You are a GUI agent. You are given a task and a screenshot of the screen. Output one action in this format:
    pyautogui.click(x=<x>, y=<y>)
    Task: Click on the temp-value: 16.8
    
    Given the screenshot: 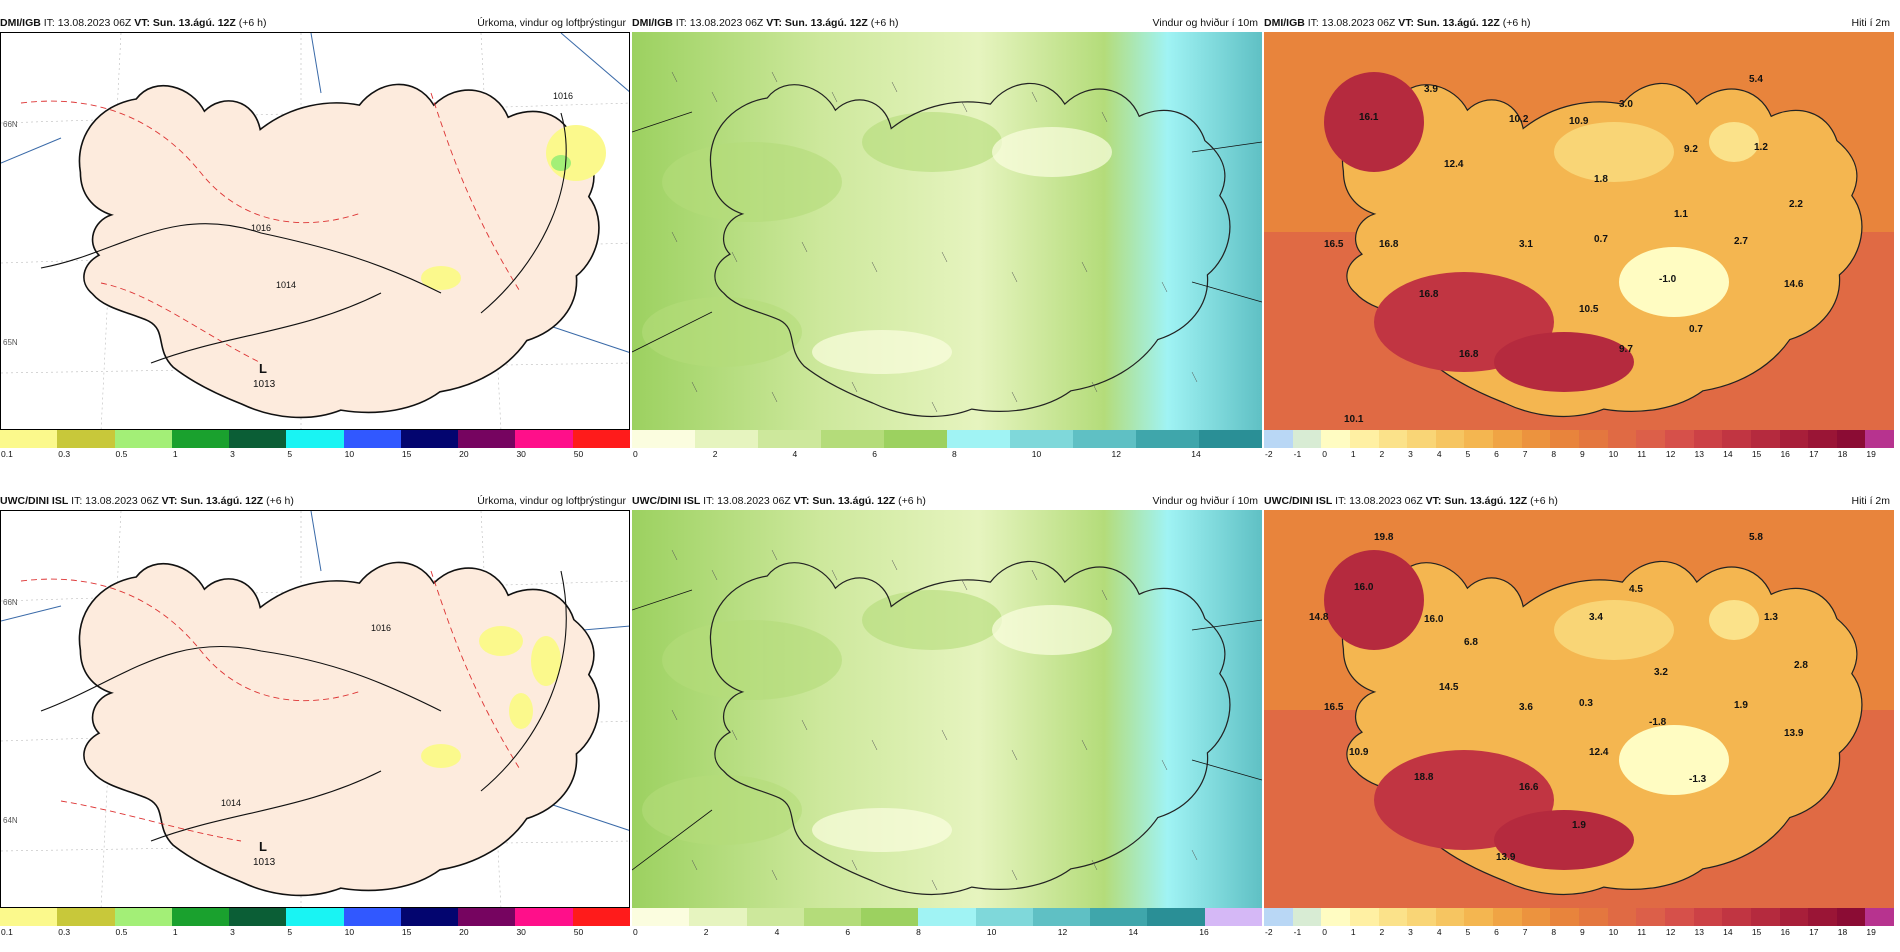 What is the action you would take?
    pyautogui.click(x=1429, y=294)
    